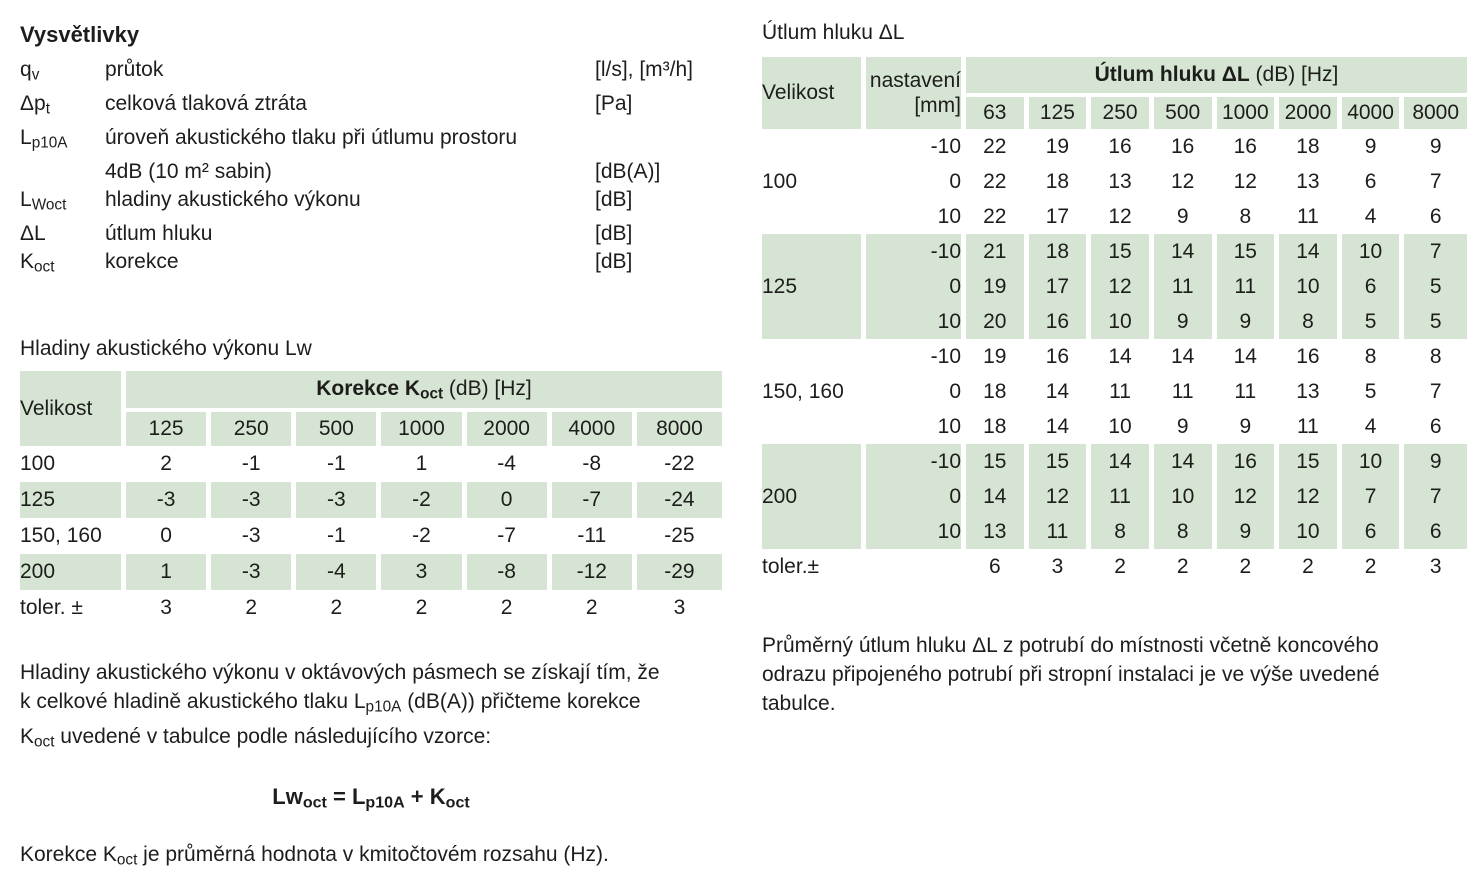 The width and height of the screenshot is (1476, 874). Describe the element at coordinates (814, 567) in the screenshot. I see `row-label: toler.±` at that location.